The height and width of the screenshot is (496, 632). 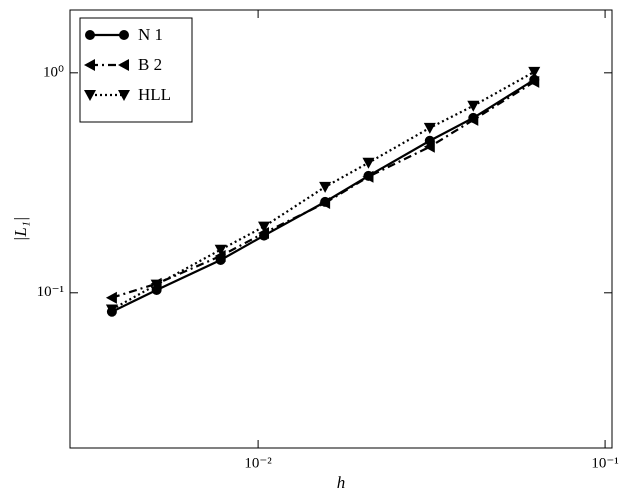 I want to click on legend-box, so click(x=136, y=70).